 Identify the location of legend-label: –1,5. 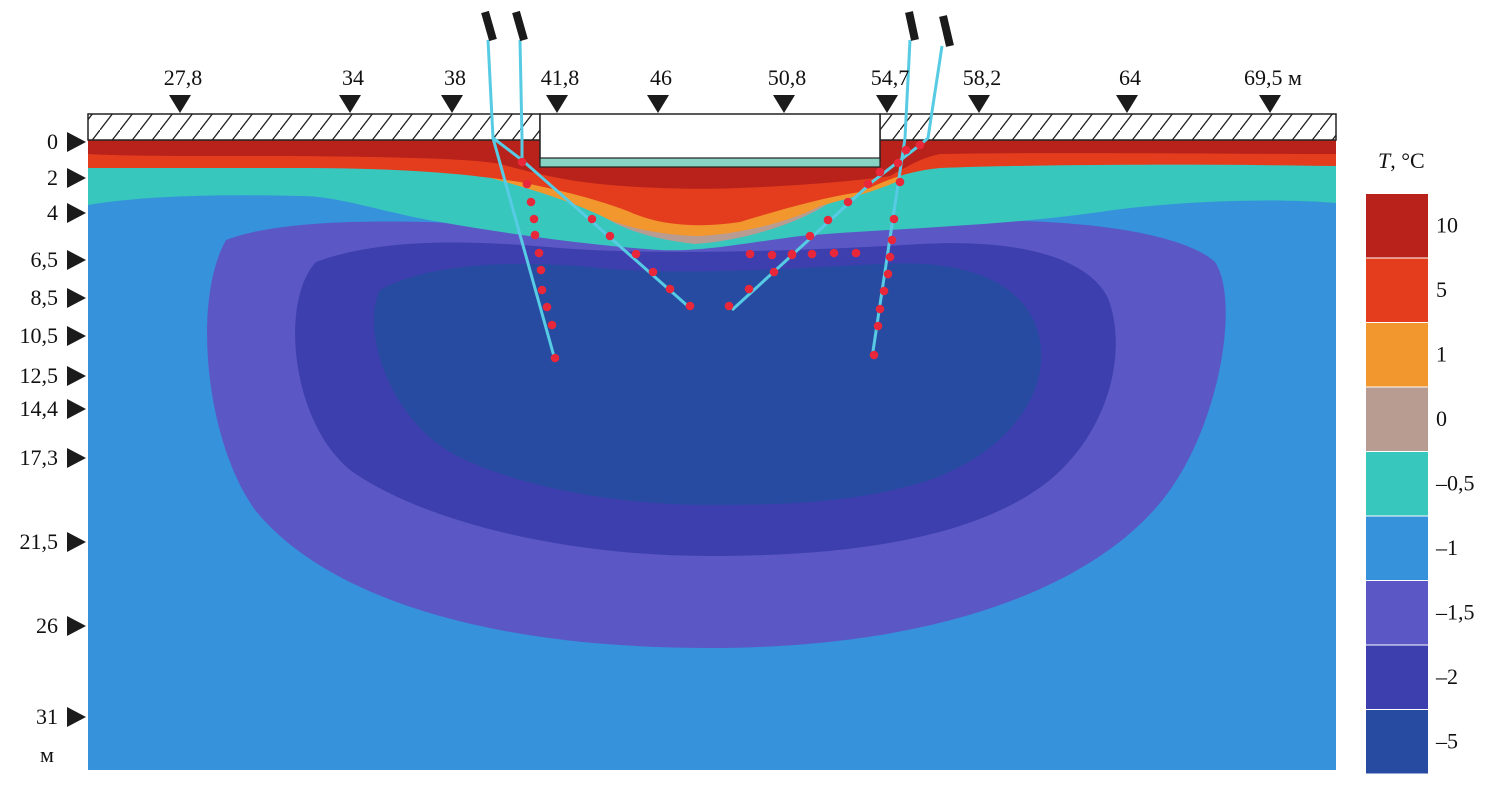
(1455, 611).